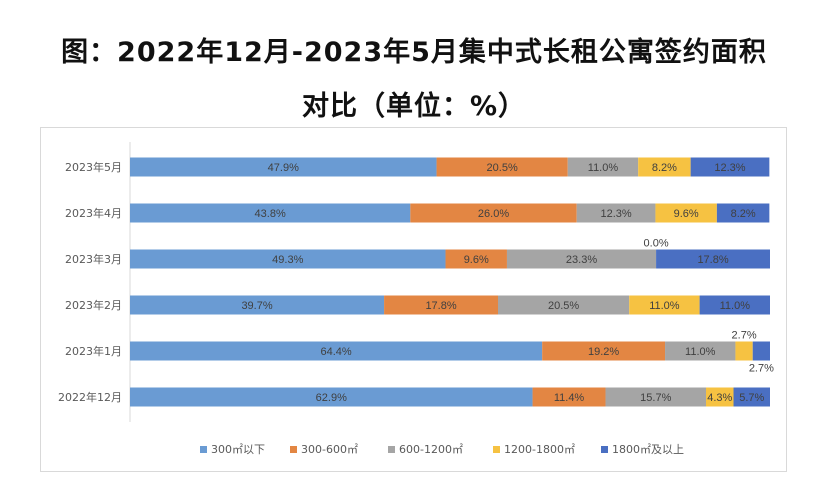 This screenshot has width=828, height=502. What do you see at coordinates (414, 52) in the screenshot?
I see `chart-title-line1: 图：2022年12月-2023年5月集中式长租公寓签约面积` at bounding box center [414, 52].